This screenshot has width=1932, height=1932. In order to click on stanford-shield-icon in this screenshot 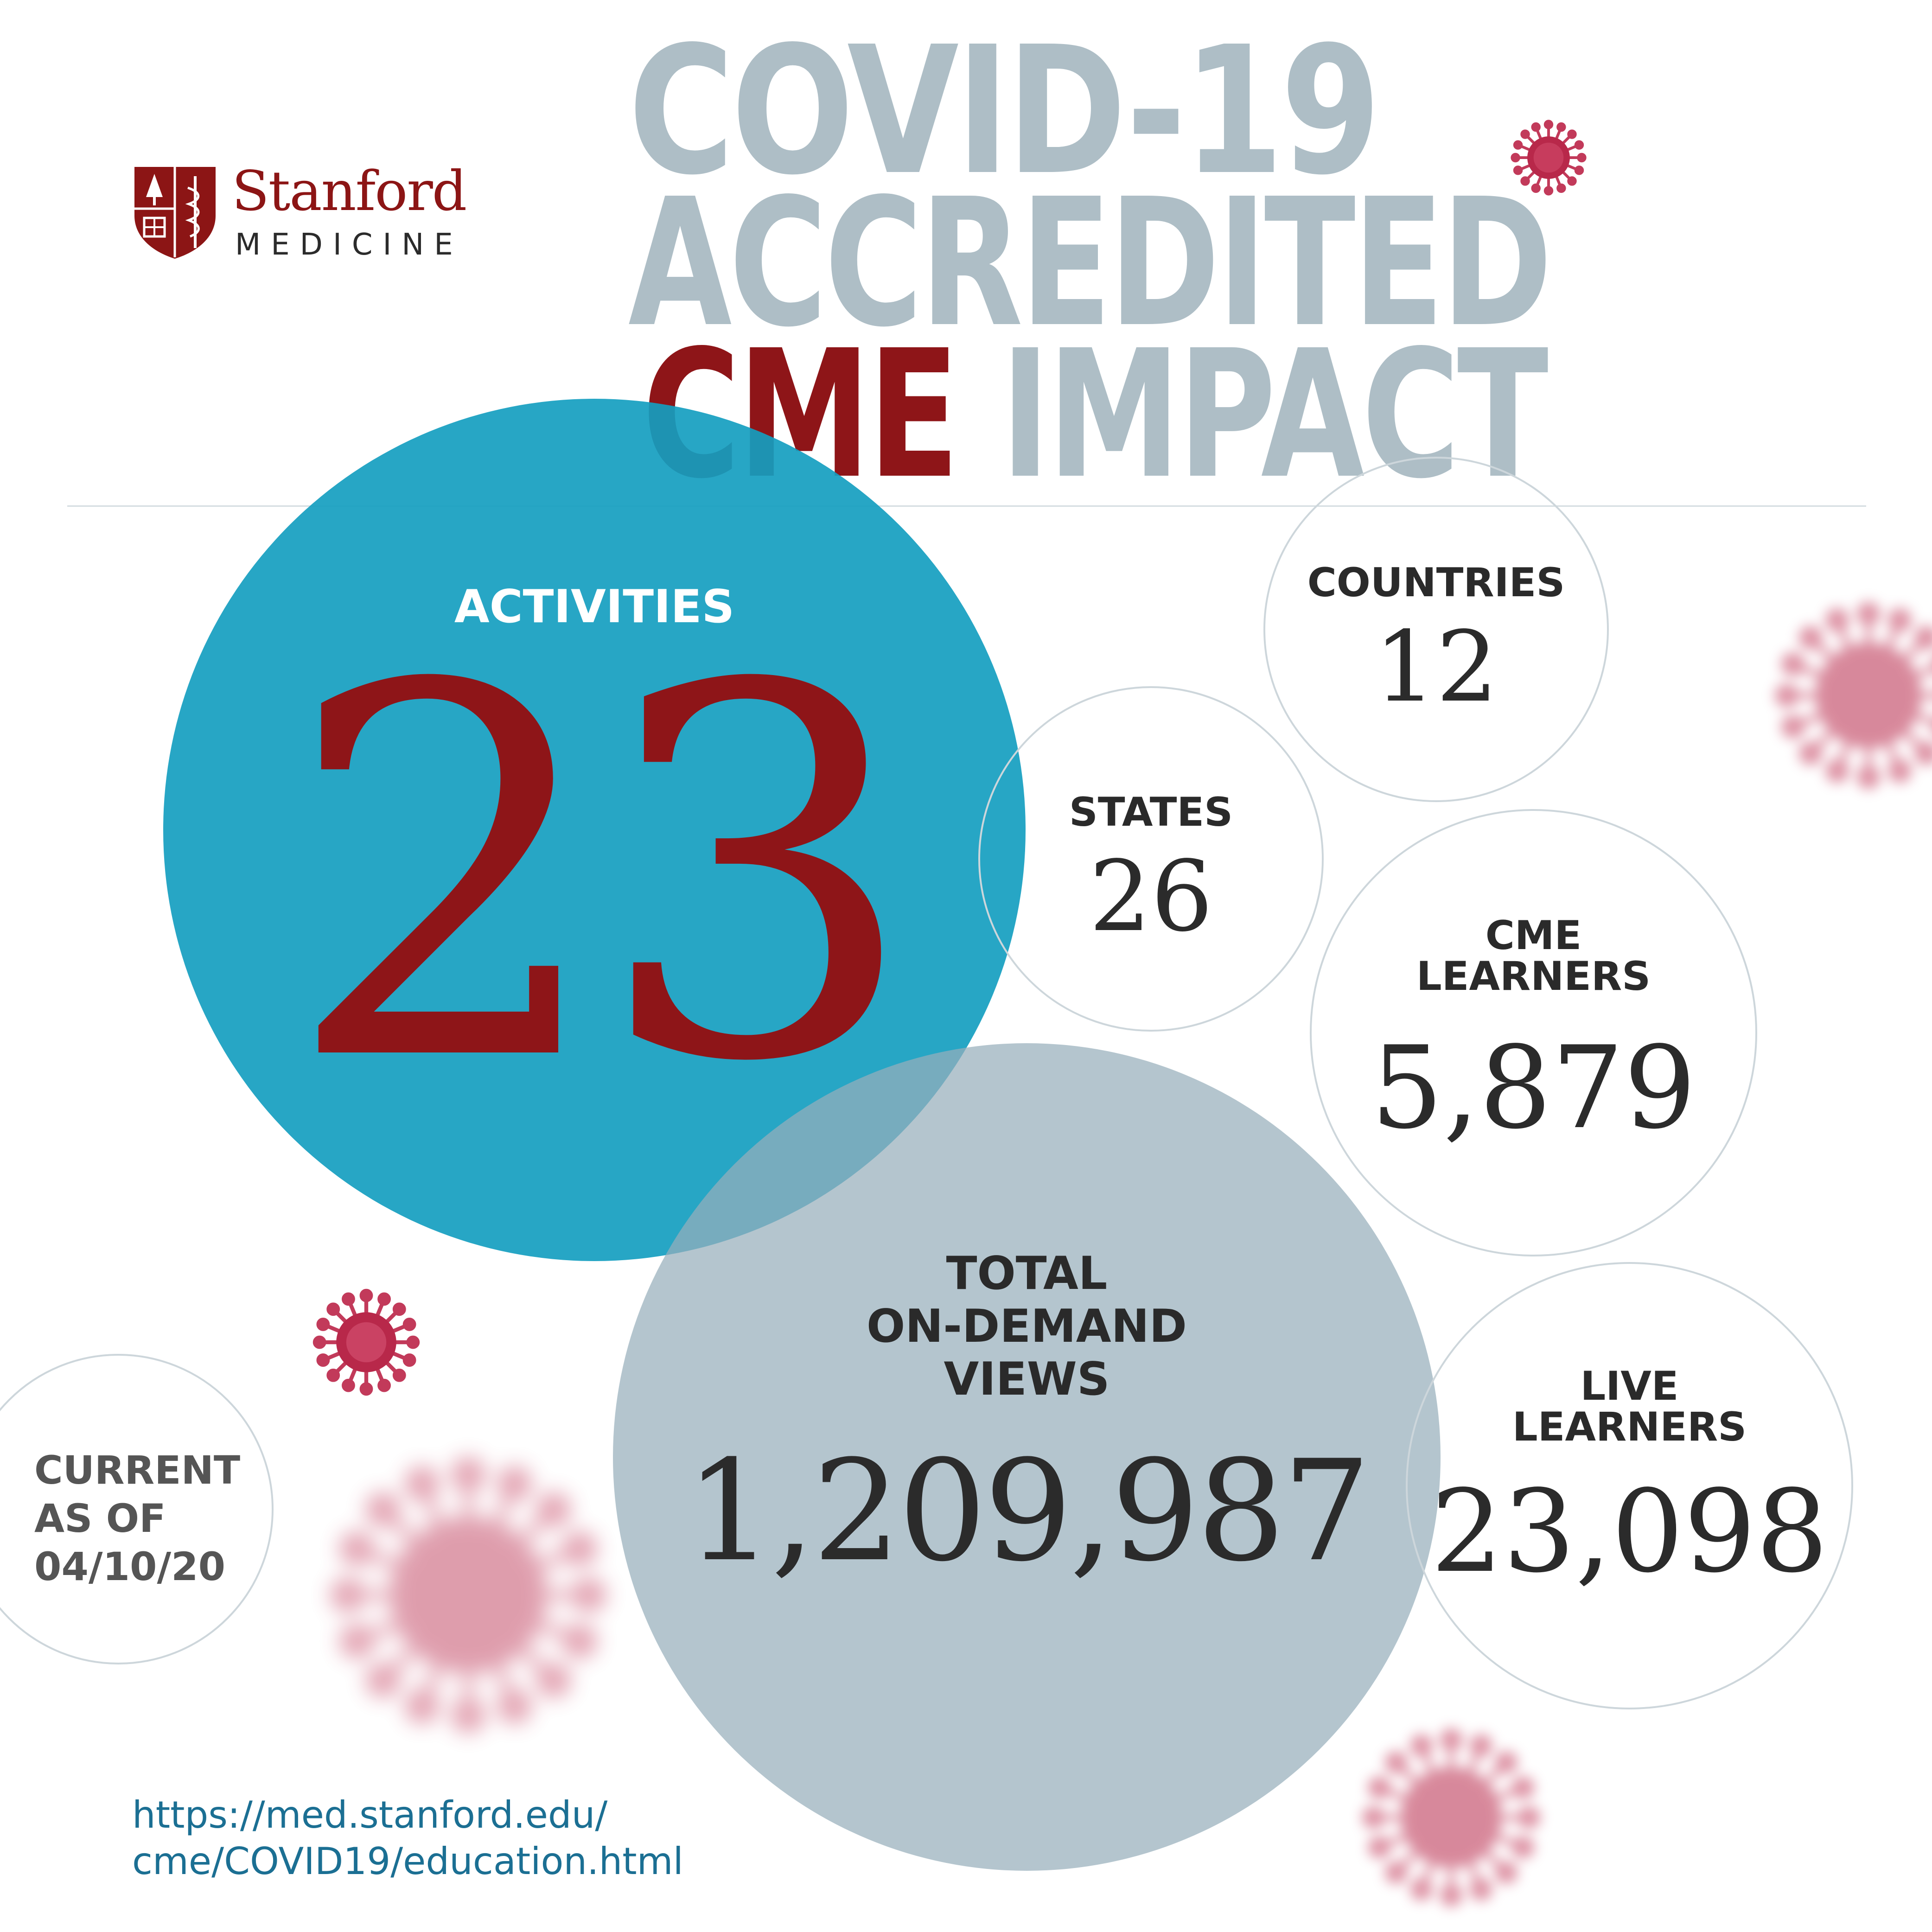, I will do `click(175, 213)`.